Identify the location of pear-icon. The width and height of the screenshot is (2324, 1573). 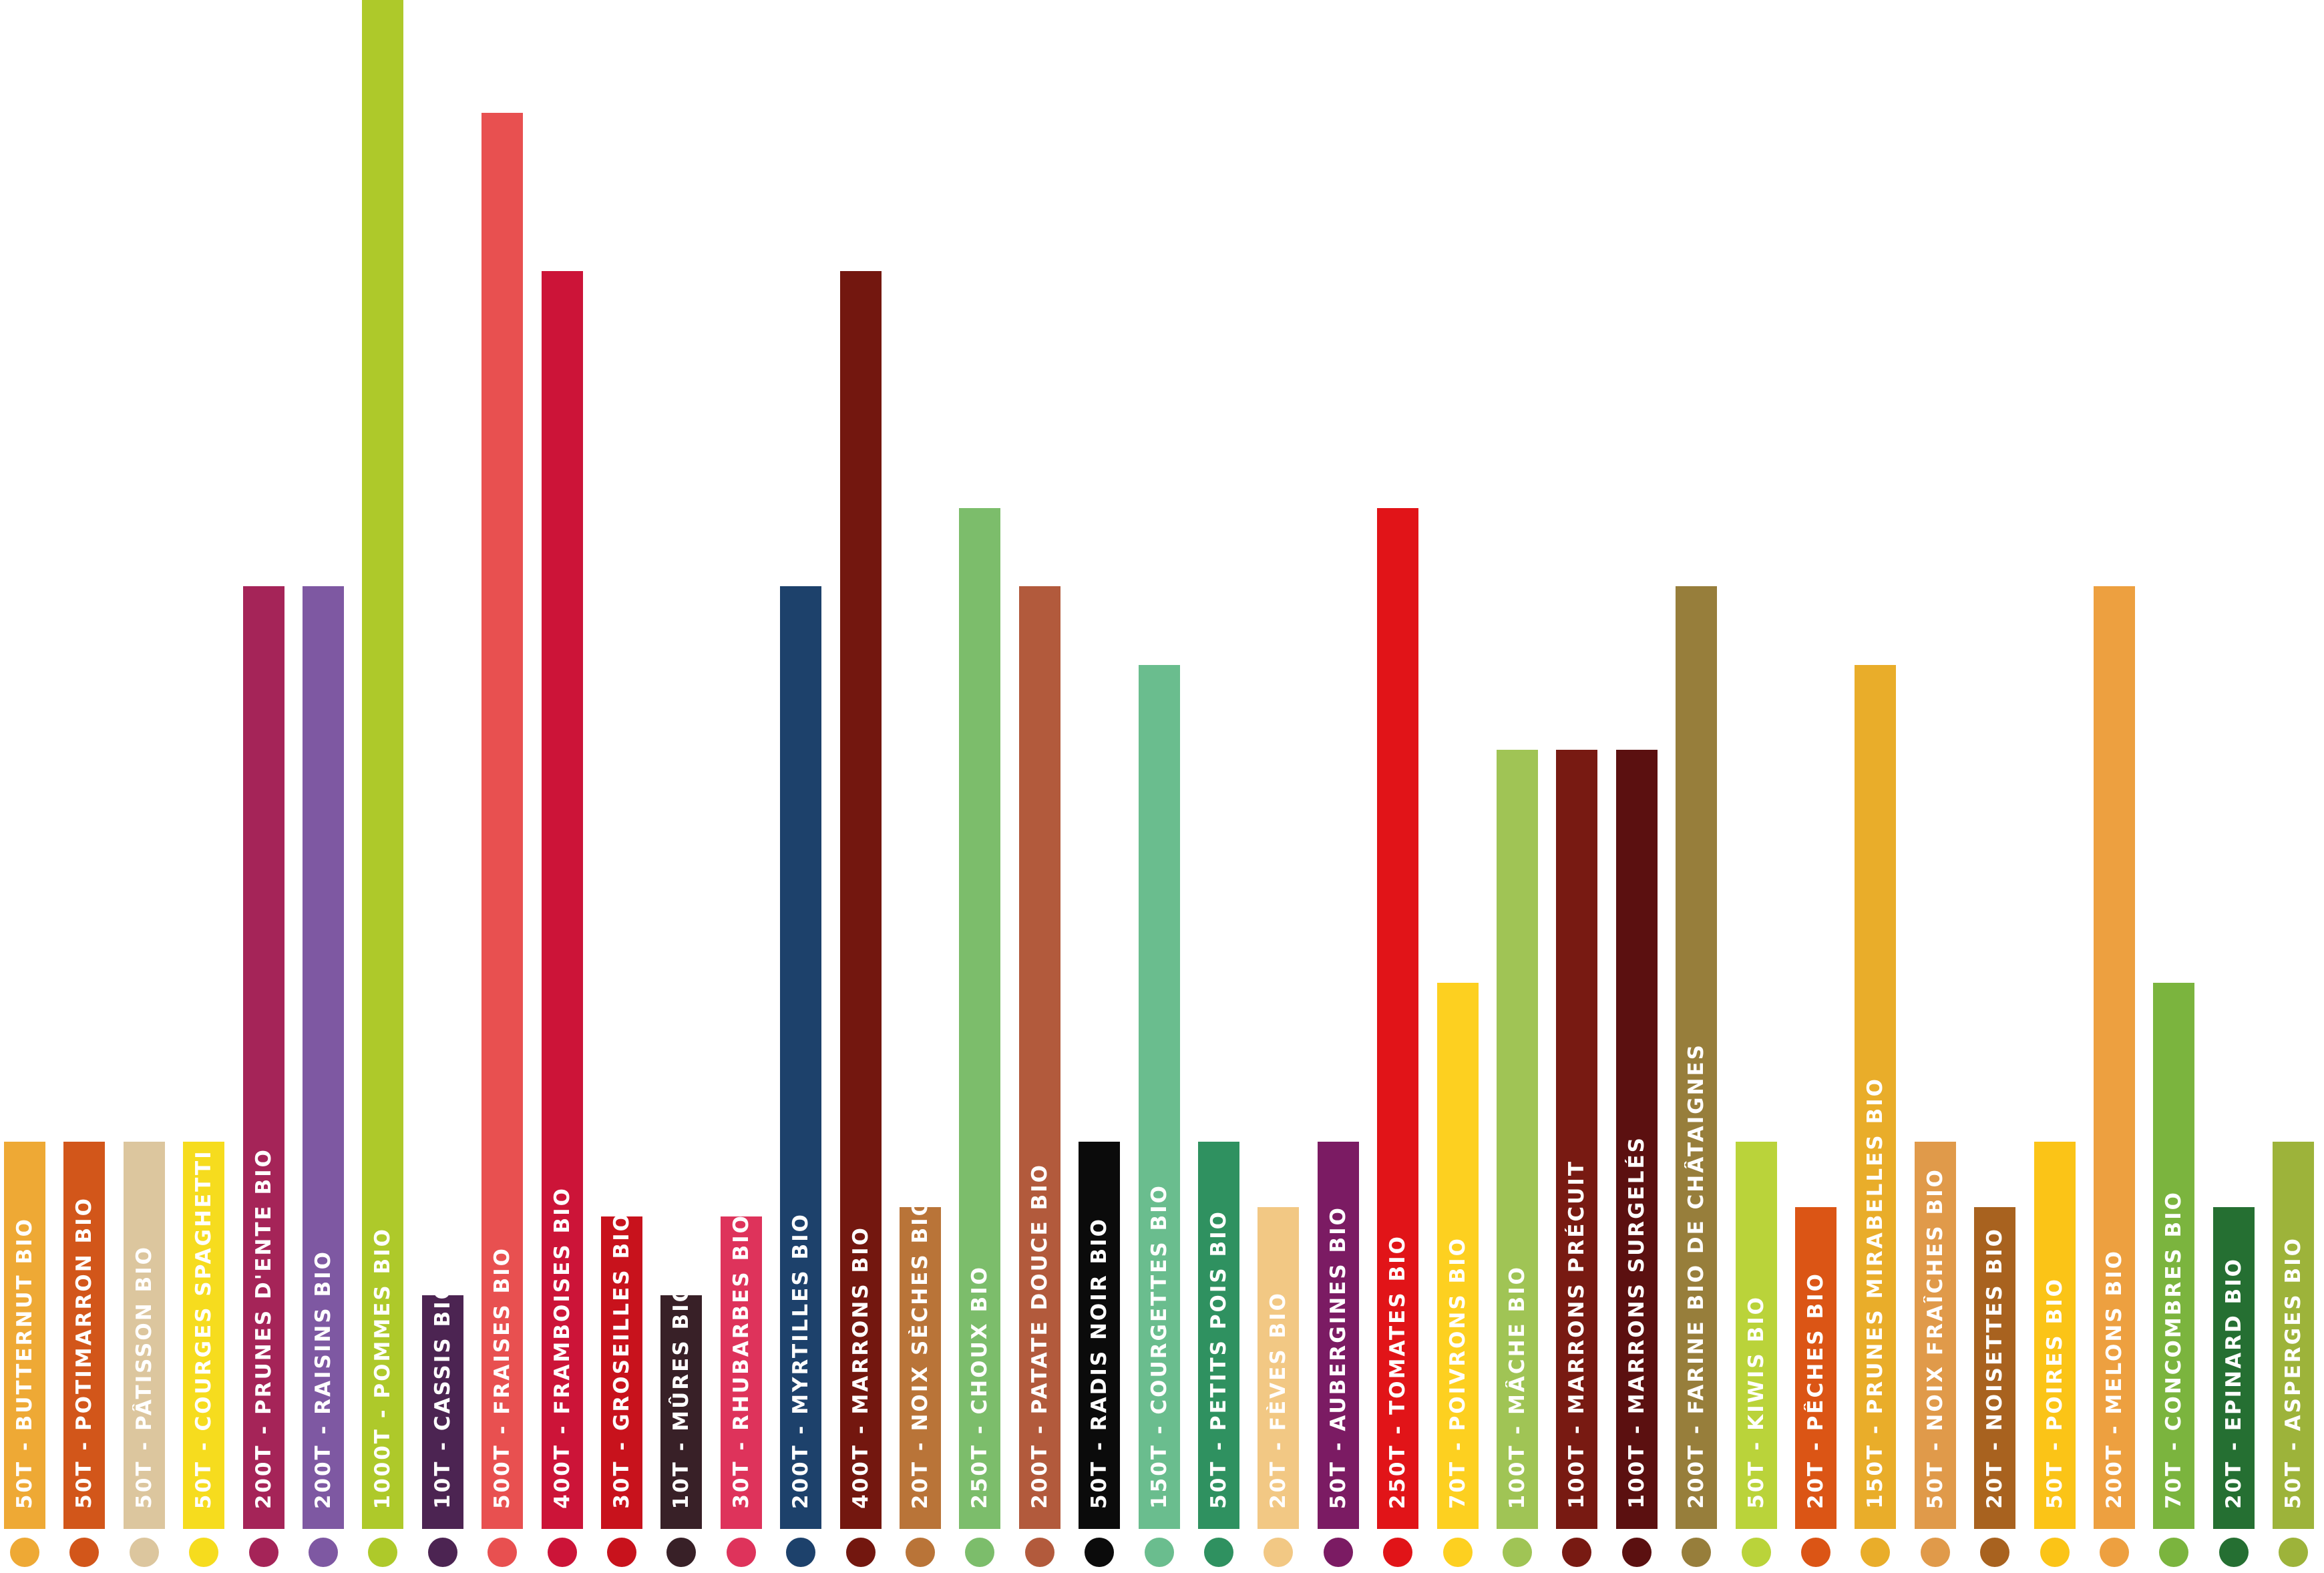
(2055, 1552).